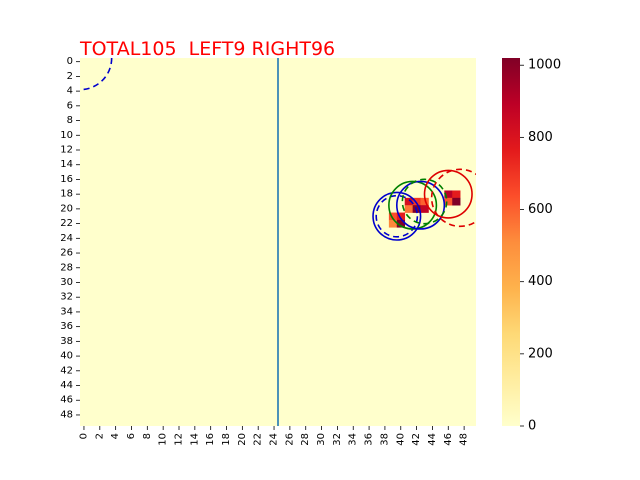 This screenshot has width=640, height=480. Describe the element at coordinates (66, 400) in the screenshot. I see `y-tick-label: 46` at that location.